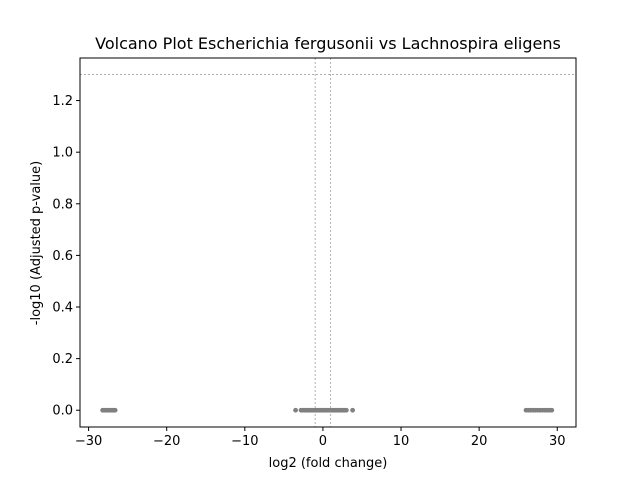  Describe the element at coordinates (62, 256) in the screenshot. I see `y-tick-label: 0.6` at that location.